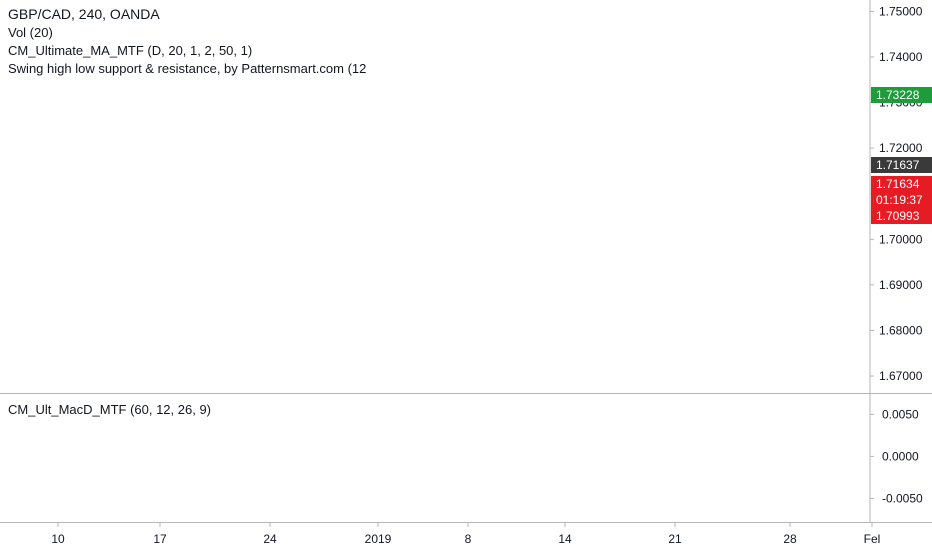  What do you see at coordinates (901, 148) in the screenshot?
I see `price-tick-label: 1.72000` at bounding box center [901, 148].